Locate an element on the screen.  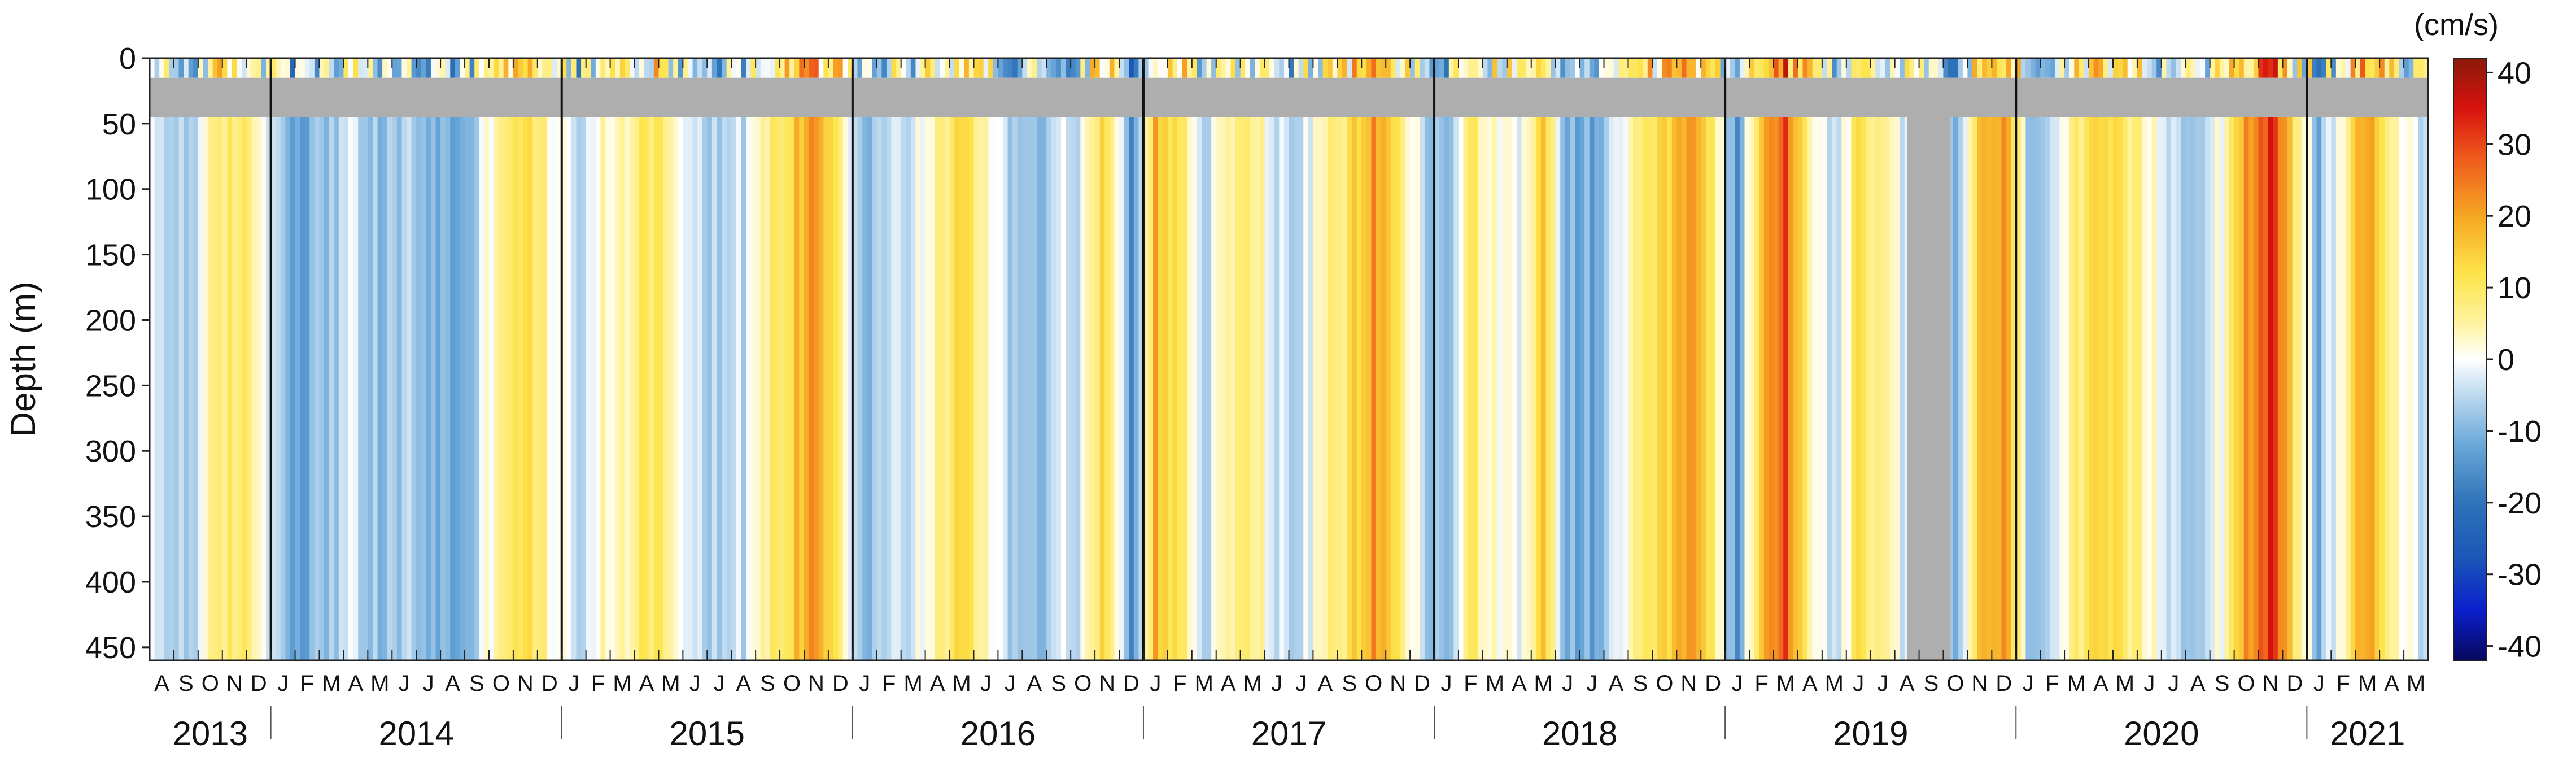
x-tick-label-month: O is located at coordinates (501, 683).